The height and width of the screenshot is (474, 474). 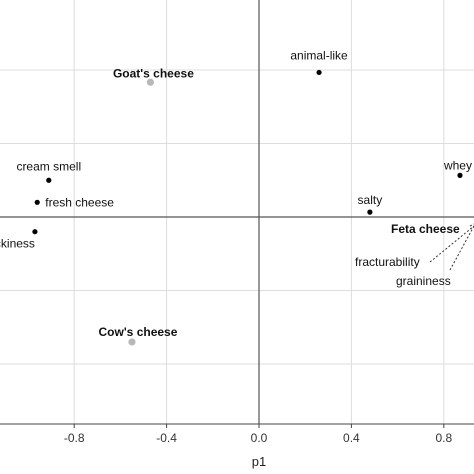 What do you see at coordinates (425, 229) in the screenshot?
I see `product-label: Feta cheese` at bounding box center [425, 229].